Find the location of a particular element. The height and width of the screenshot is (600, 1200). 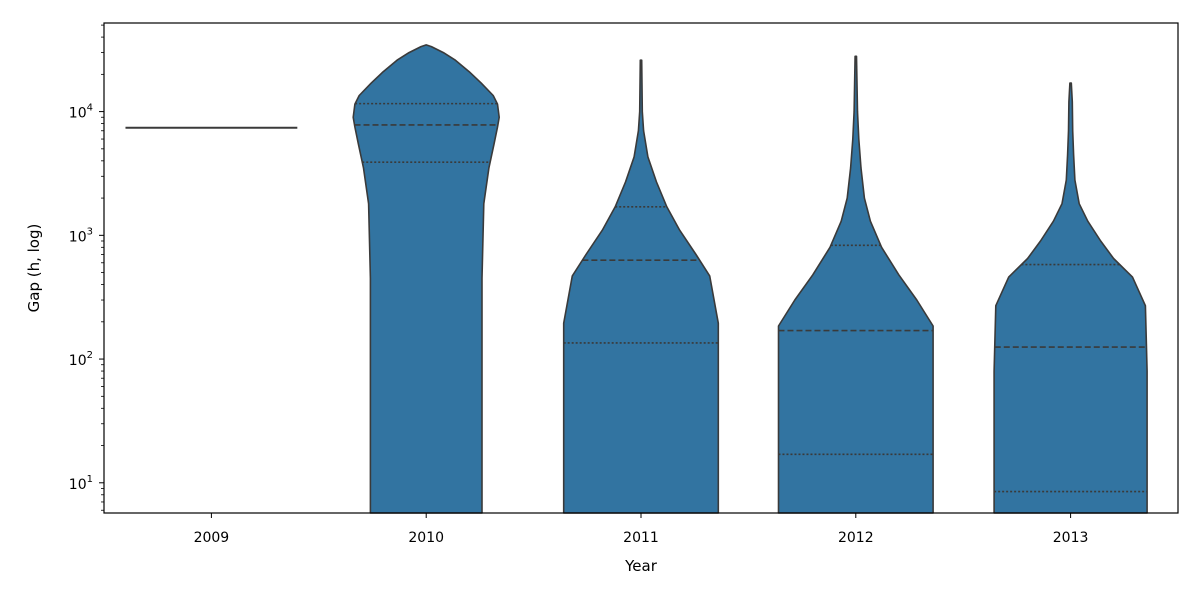

x-axis-ticks: 2009 2010 2011 2012 2013 is located at coordinates (641, 529).